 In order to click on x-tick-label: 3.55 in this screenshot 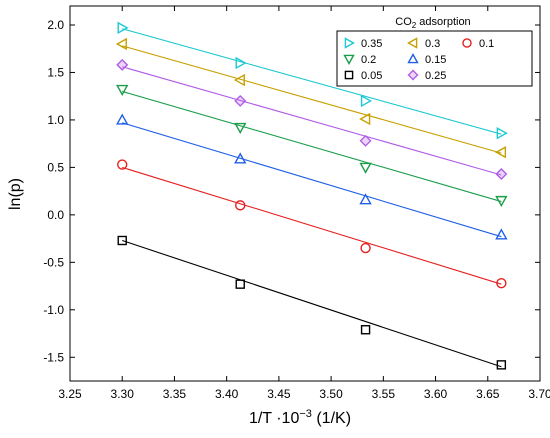, I will do `click(384, 394)`.